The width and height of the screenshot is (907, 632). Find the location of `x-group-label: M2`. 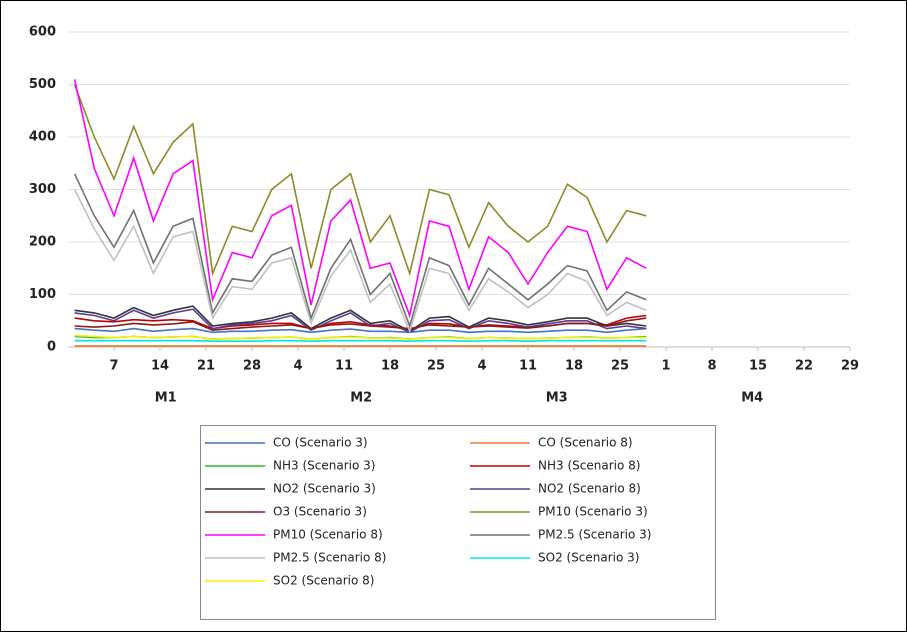

x-group-label: M2 is located at coordinates (361, 398).